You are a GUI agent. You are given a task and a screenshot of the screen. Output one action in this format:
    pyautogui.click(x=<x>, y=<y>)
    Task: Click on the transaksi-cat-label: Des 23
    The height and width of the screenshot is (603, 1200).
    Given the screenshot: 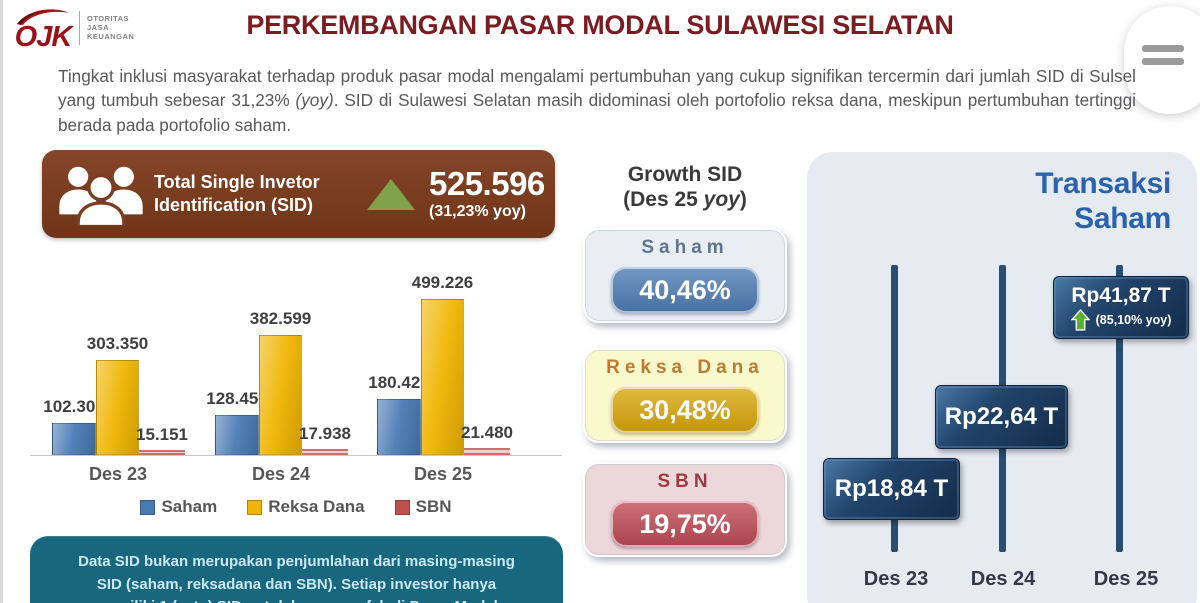 What is the action you would take?
    pyautogui.click(x=896, y=579)
    